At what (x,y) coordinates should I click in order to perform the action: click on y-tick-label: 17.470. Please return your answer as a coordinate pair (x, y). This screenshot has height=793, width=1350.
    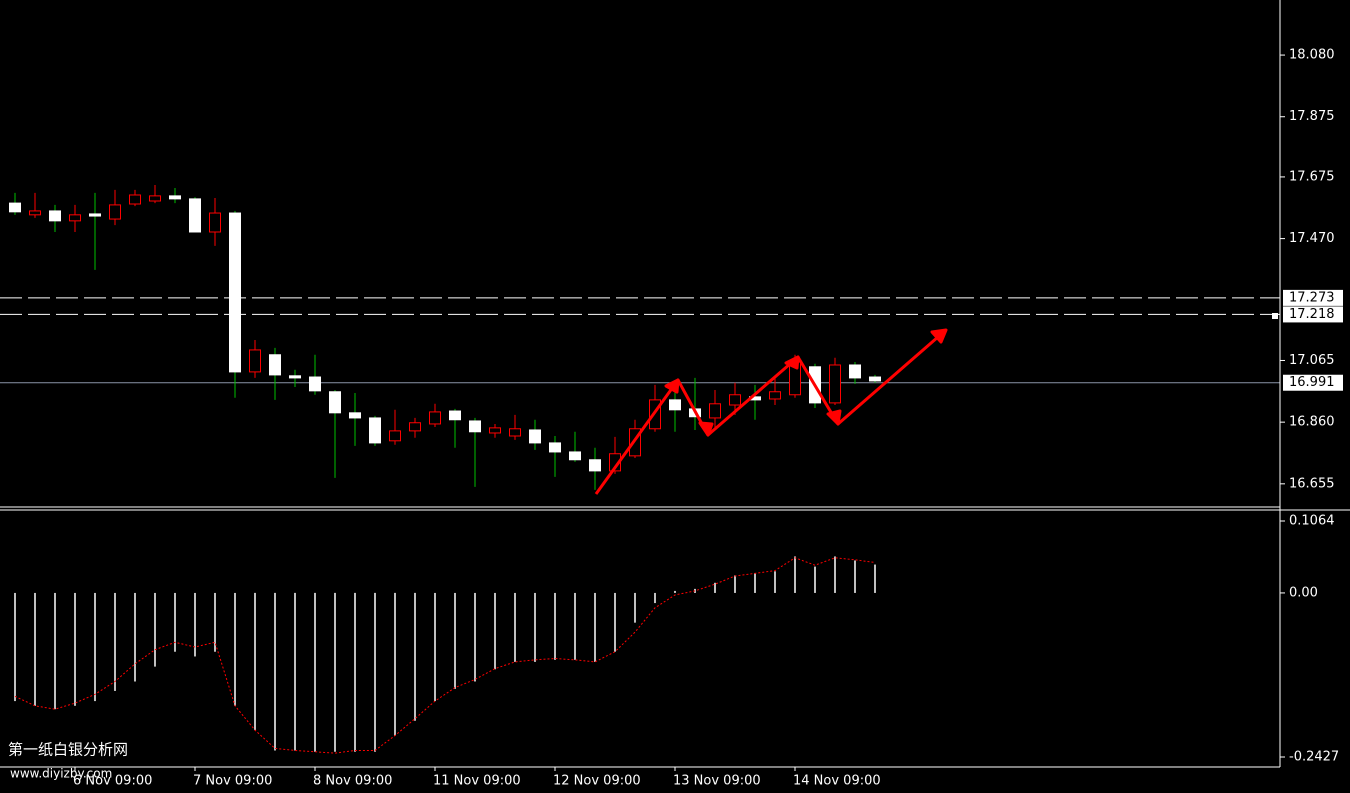
    Looking at the image, I should click on (1312, 238).